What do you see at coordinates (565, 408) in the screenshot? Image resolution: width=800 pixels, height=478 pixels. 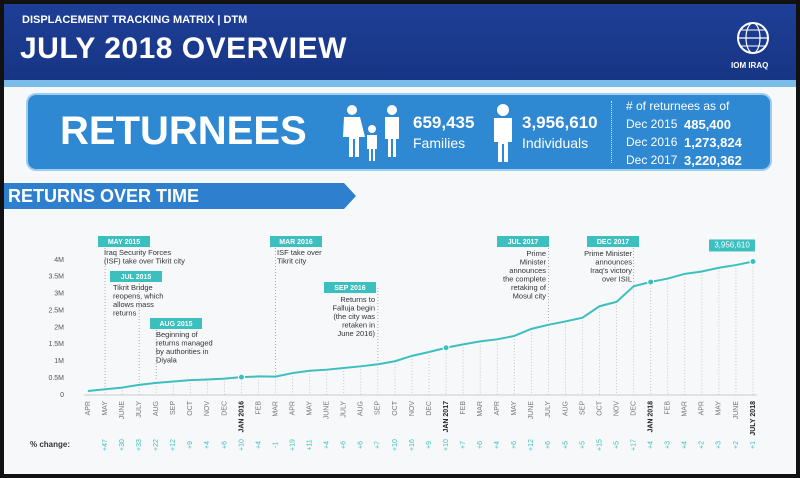 I see `x-tick-label: AUG` at bounding box center [565, 408].